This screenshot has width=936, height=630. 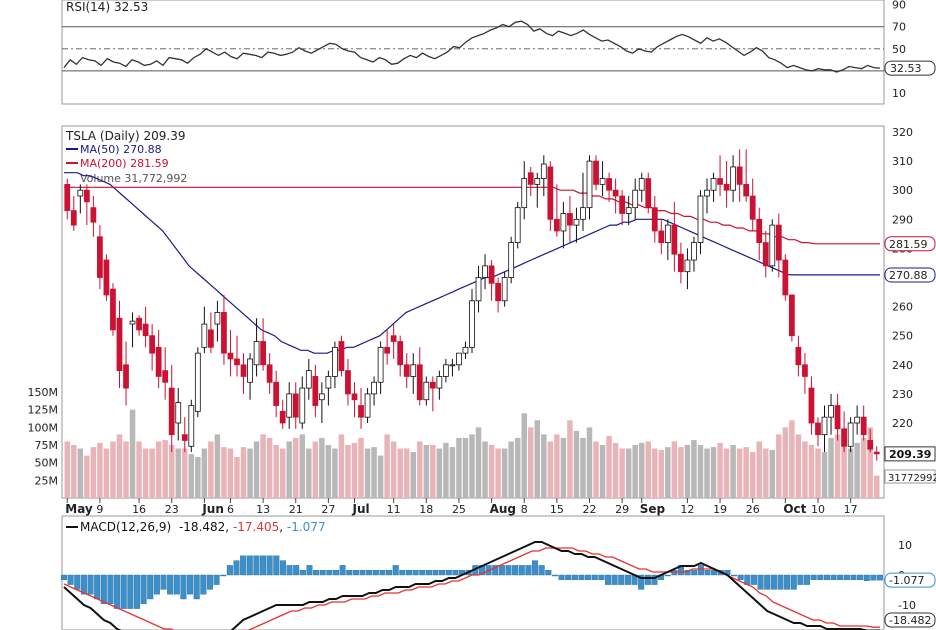 I want to click on price-tick-label: 250, so click(x=902, y=336).